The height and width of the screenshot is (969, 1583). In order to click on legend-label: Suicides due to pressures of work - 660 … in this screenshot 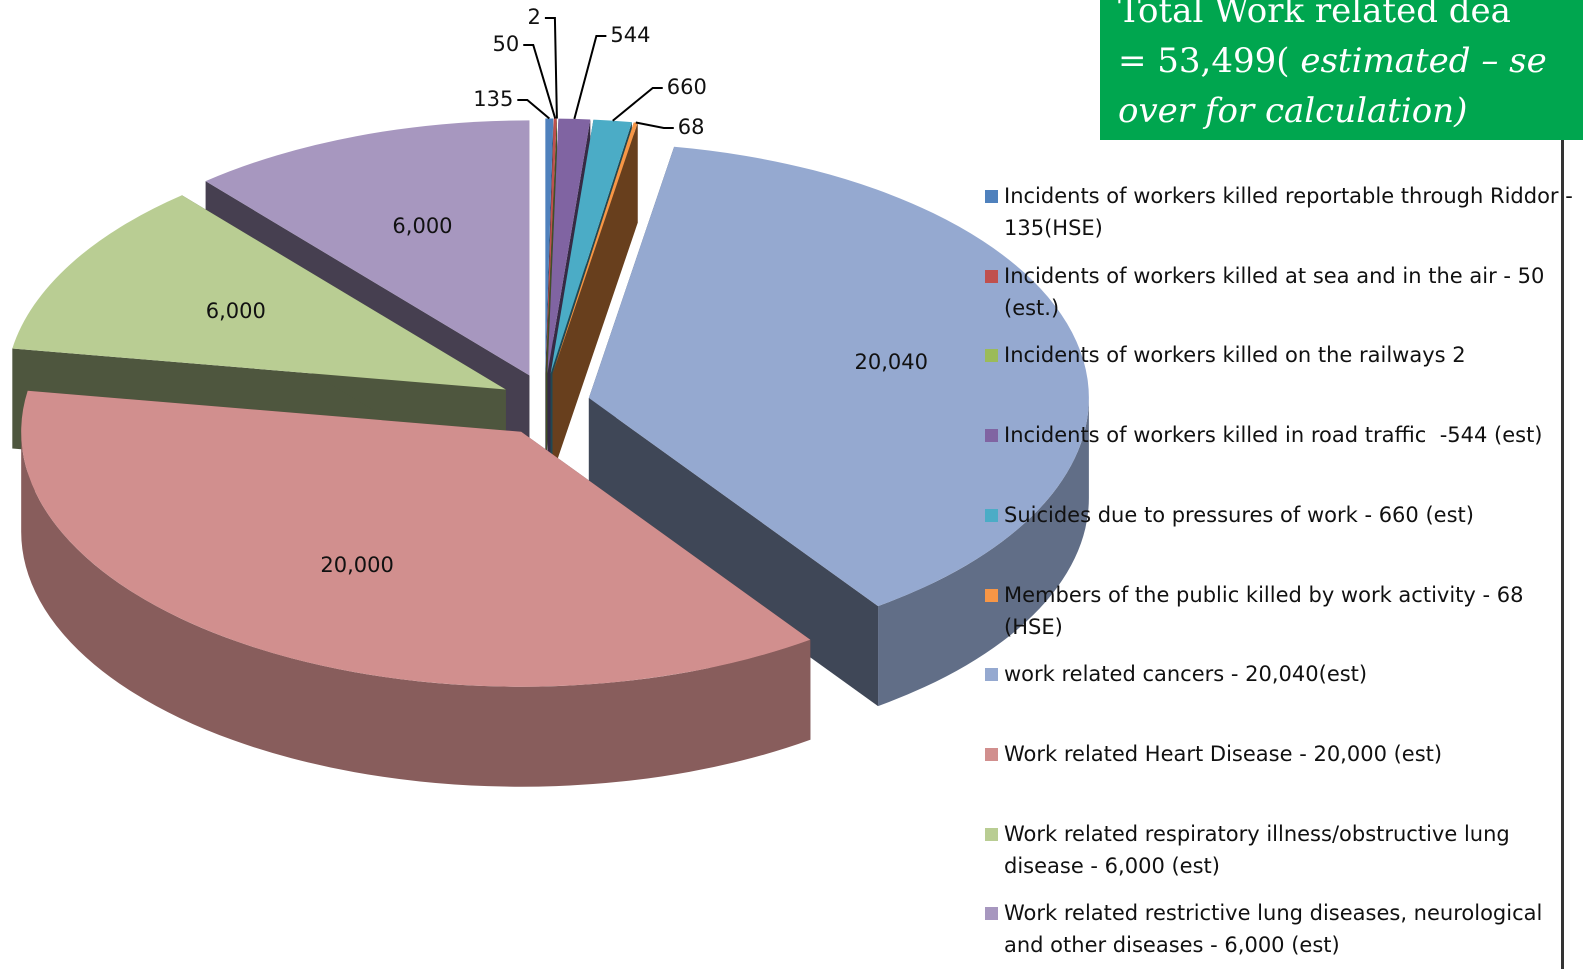, I will do `click(1239, 514)`.